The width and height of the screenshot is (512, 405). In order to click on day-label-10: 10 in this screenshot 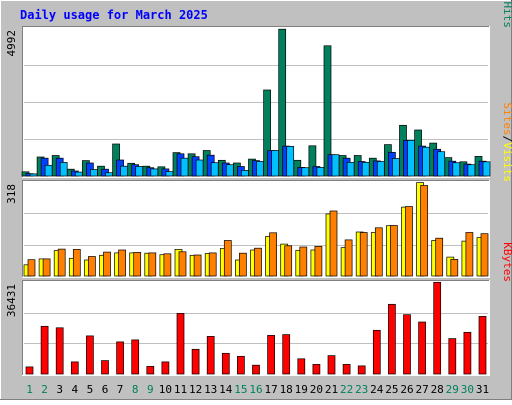, I will do `click(165, 389)`.